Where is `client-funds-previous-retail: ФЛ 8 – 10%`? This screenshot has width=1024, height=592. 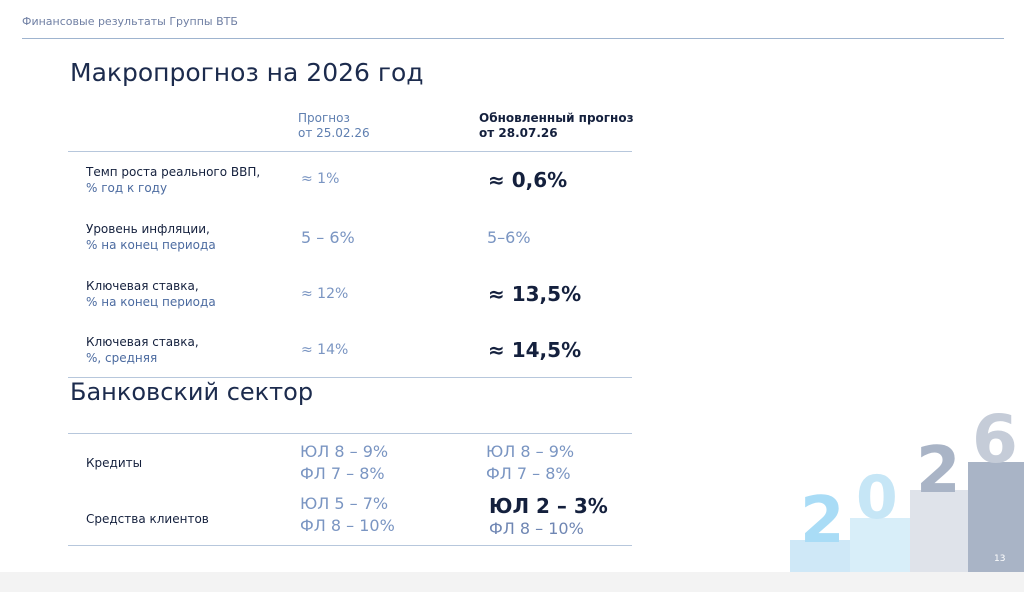 client-funds-previous-retail: ФЛ 8 – 10% is located at coordinates (347, 525).